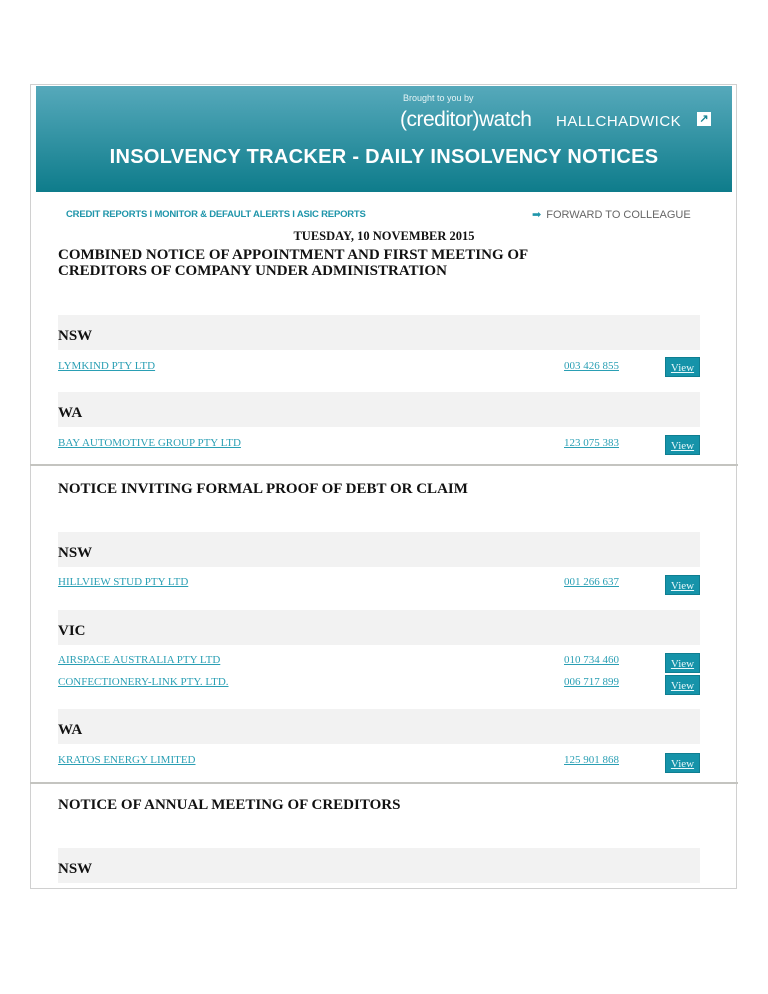  I want to click on section-heading: NOTICE OF ANNUAL MEETING OF CREDITORS, so click(229, 805).